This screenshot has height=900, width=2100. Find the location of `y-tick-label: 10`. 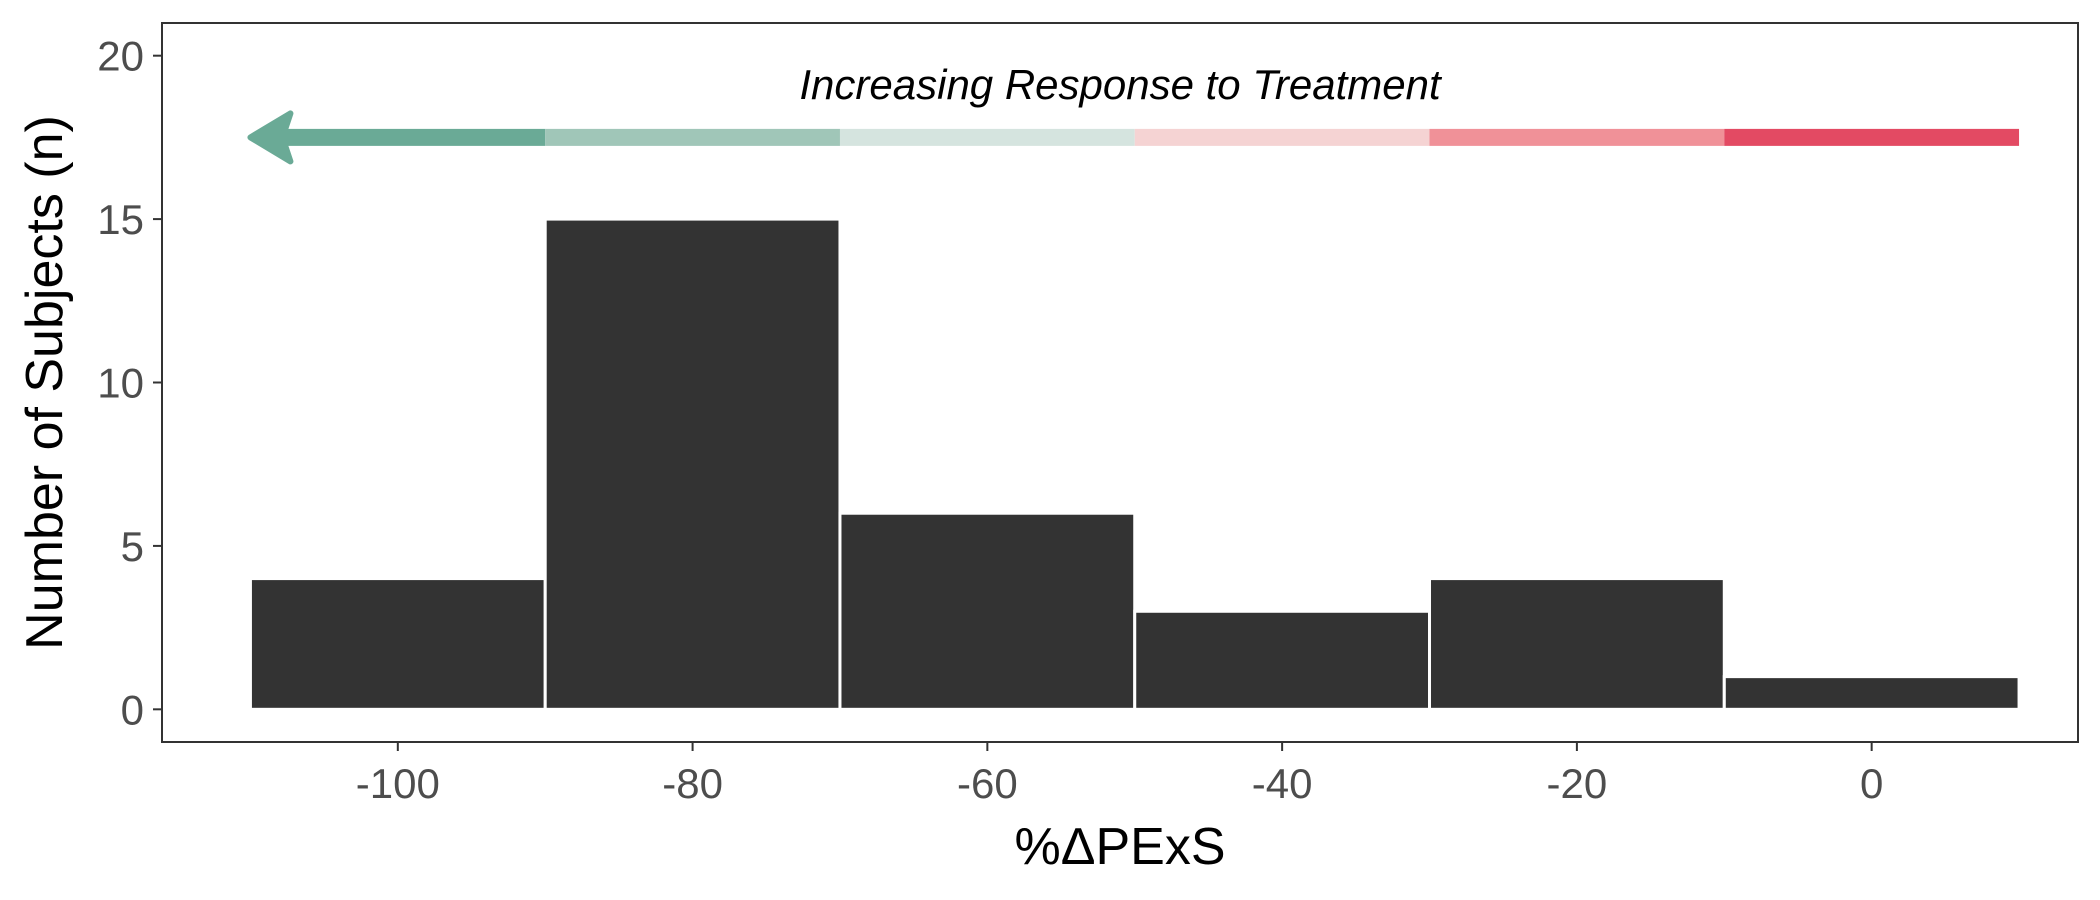

y-tick-label: 10 is located at coordinates (120, 383).